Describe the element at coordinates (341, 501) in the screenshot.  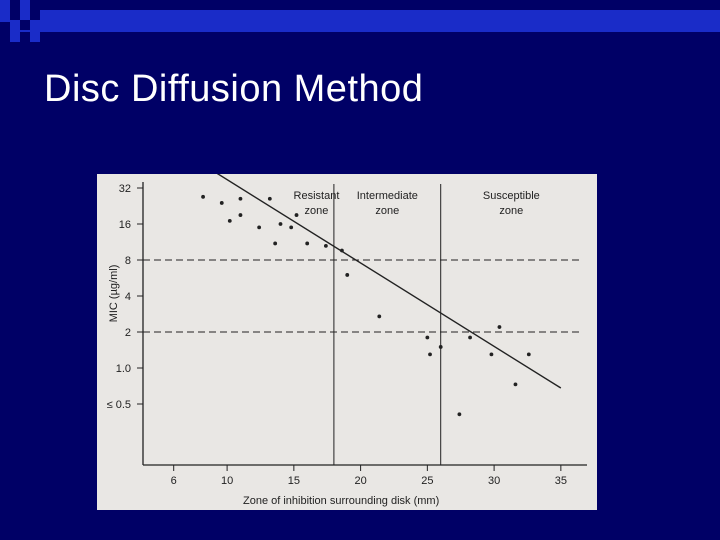
I see `x-axis-title: Zone of inhibition surrounding disk (mm)` at that location.